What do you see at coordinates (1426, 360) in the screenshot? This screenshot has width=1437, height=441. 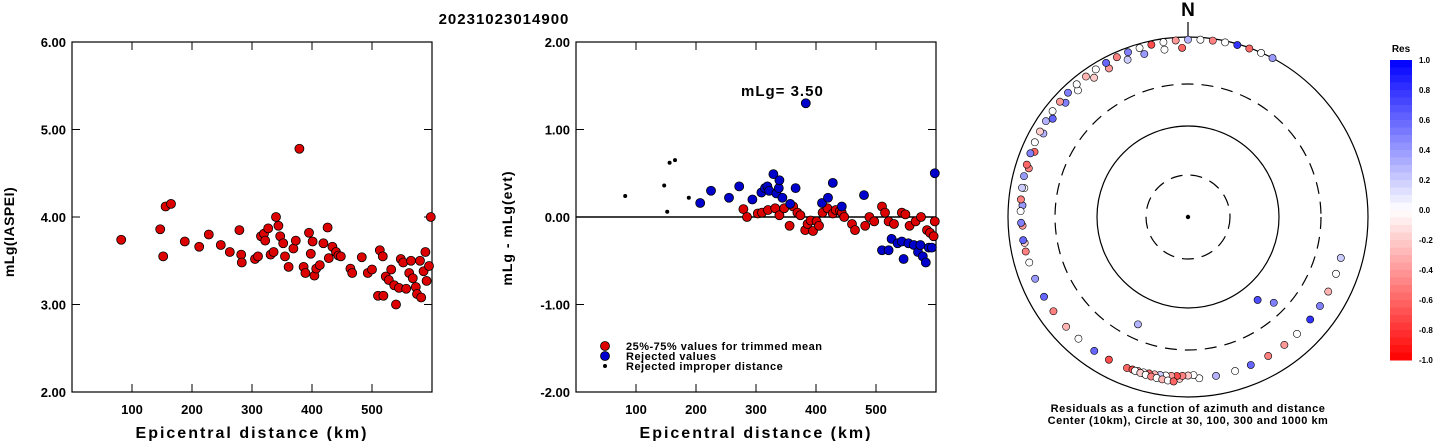 I see `colorbar-tick-label: -1.0` at bounding box center [1426, 360].